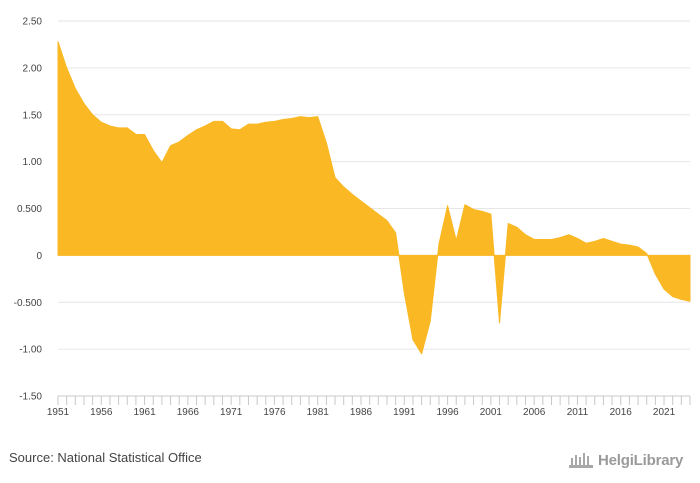 This screenshot has width=700, height=483. I want to click on y-axis-ticks: 2.50 2.00 1.50 1.00 0.500 0 -0.500 -1.00 -1.50, so click(28, 210).